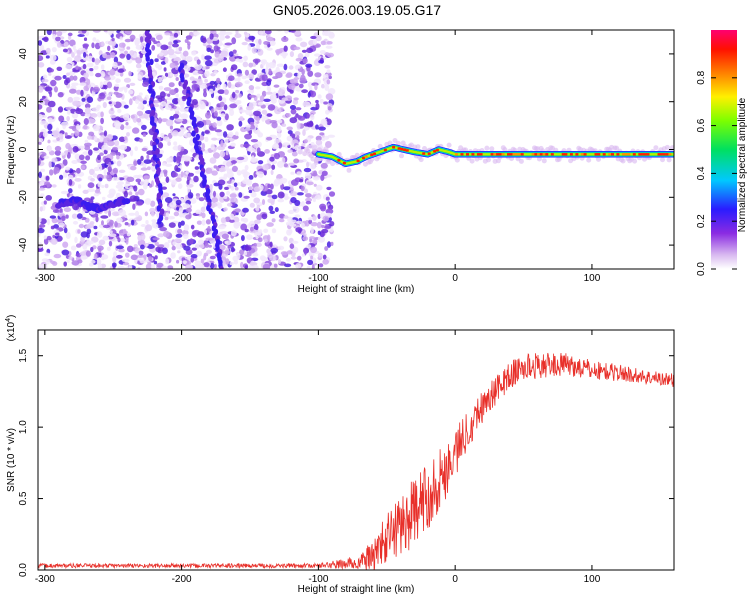 The image size is (750, 600). I want to click on snr-x-label: Height of straight line (km), so click(356, 589).